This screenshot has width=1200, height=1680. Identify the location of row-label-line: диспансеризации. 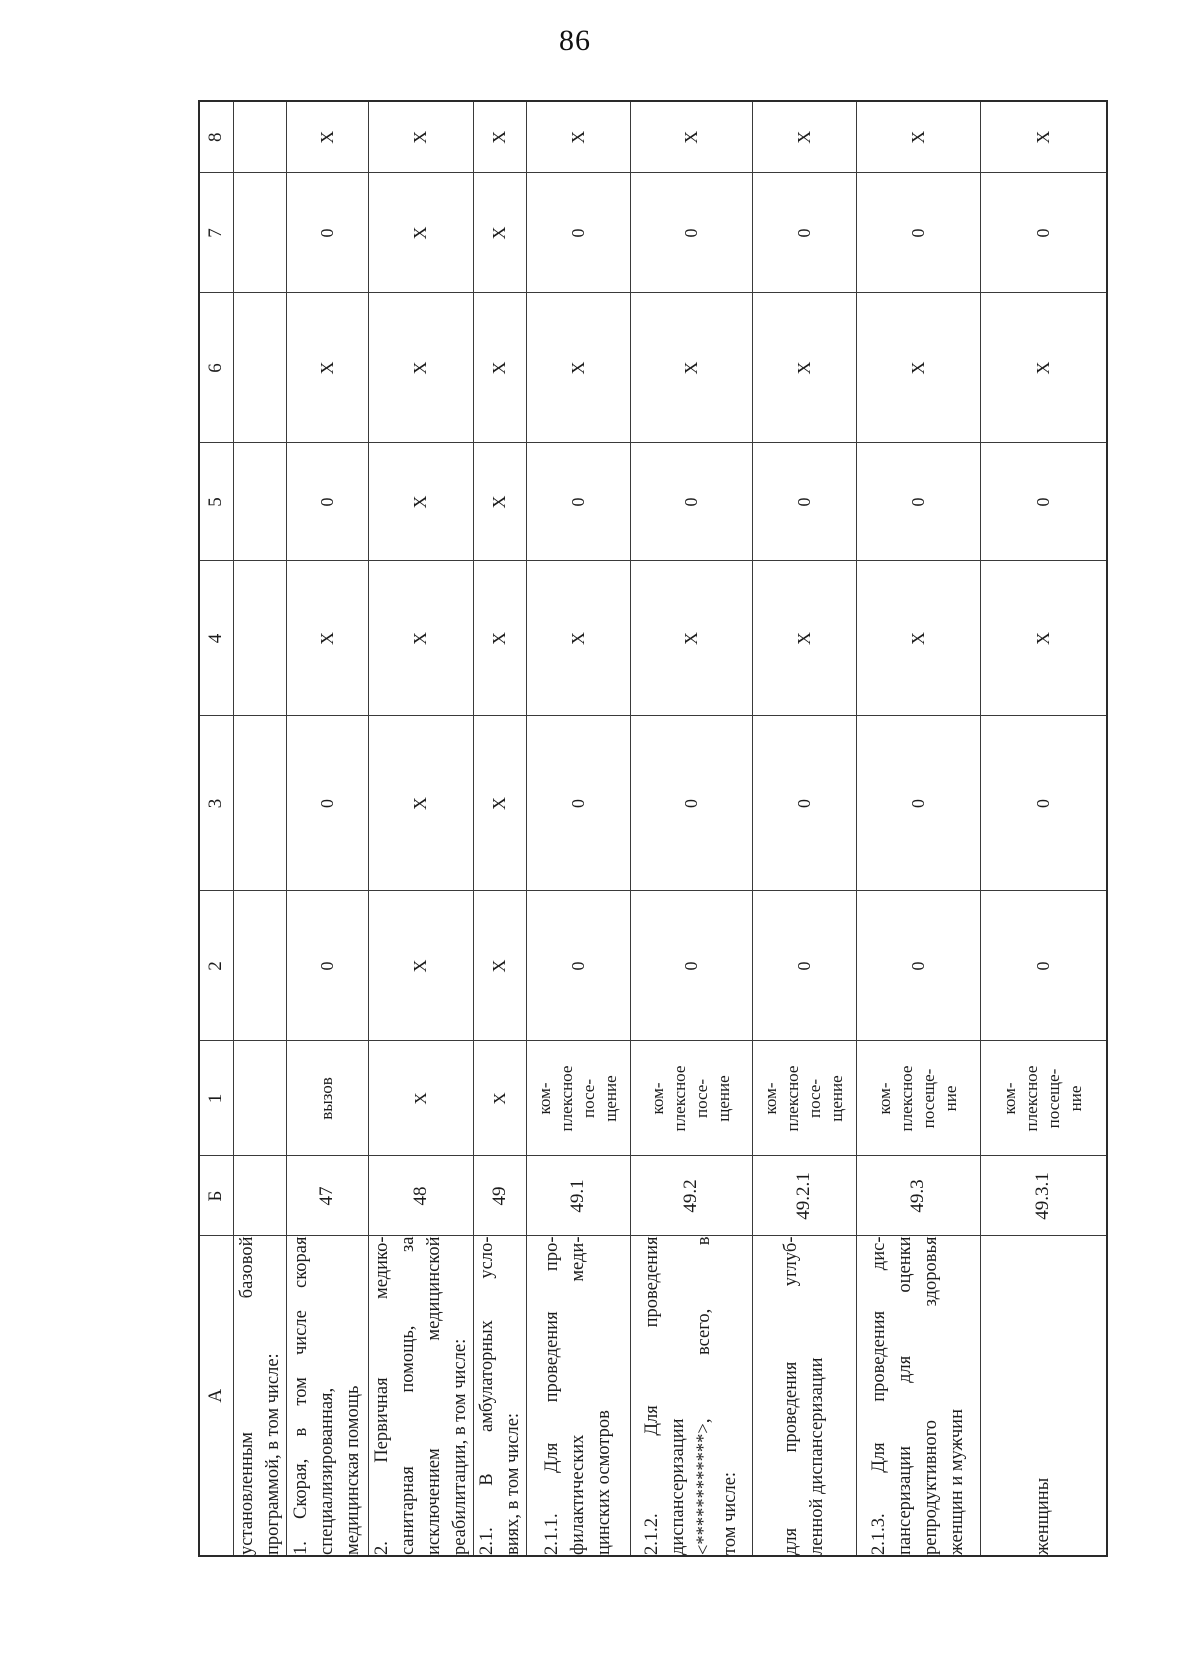
(678, 1486).